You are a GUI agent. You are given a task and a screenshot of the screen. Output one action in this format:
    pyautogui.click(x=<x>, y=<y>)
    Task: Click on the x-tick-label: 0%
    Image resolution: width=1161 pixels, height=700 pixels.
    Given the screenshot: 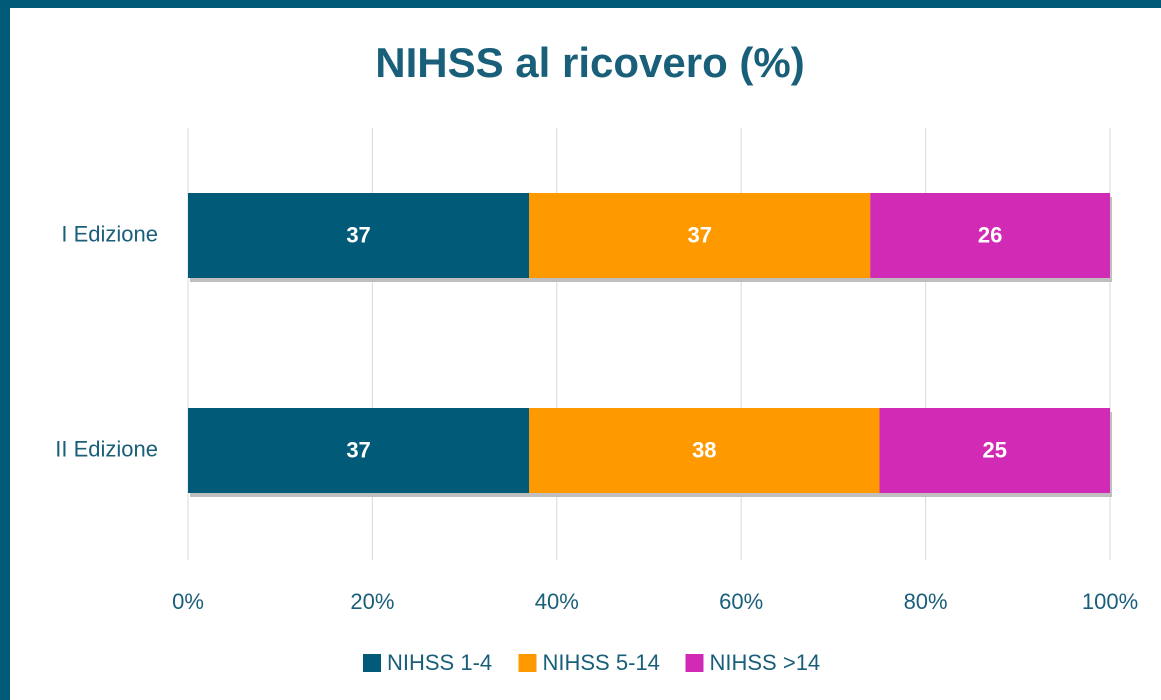 What is the action you would take?
    pyautogui.click(x=188, y=601)
    